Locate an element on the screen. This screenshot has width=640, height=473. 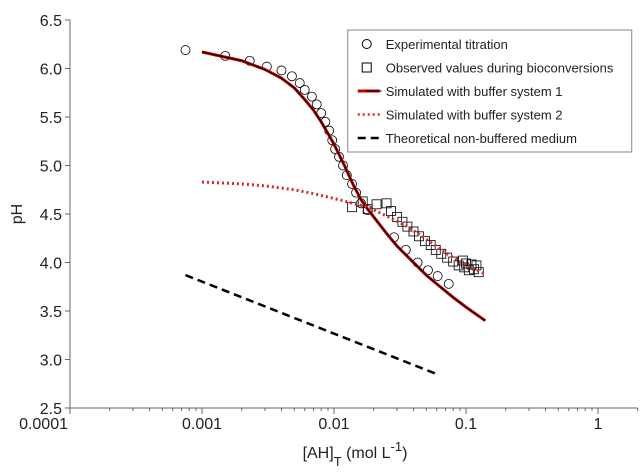
x-tick-label: 1 is located at coordinates (598, 424).